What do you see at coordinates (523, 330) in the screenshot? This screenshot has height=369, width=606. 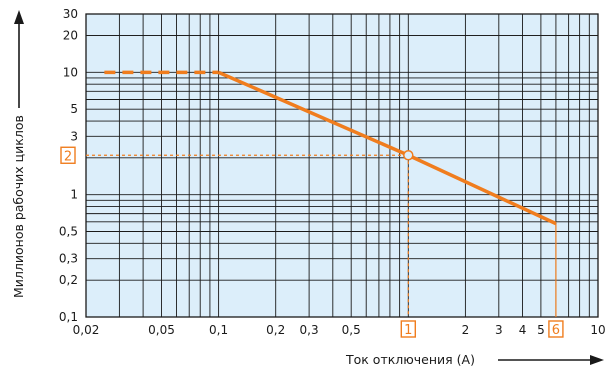 I see `x-tick-label: 4` at bounding box center [523, 330].